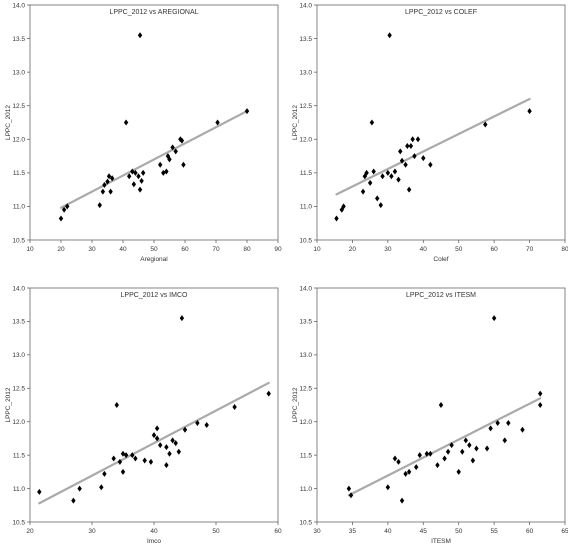  I want to click on x-axis-label: Aregional, so click(154, 259).